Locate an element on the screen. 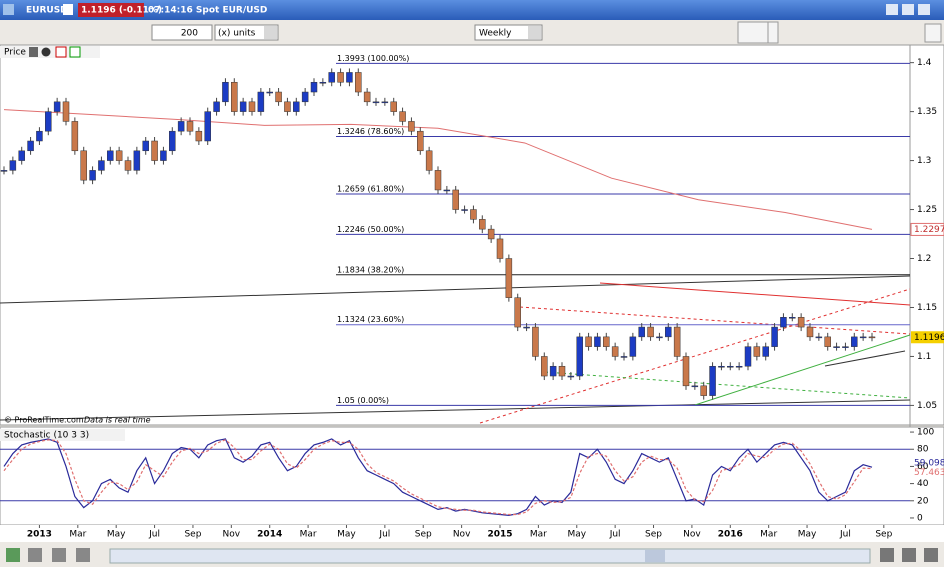 This screenshot has height=567, width=944. level-label: 1.1834 (38.20%) is located at coordinates (370, 269).